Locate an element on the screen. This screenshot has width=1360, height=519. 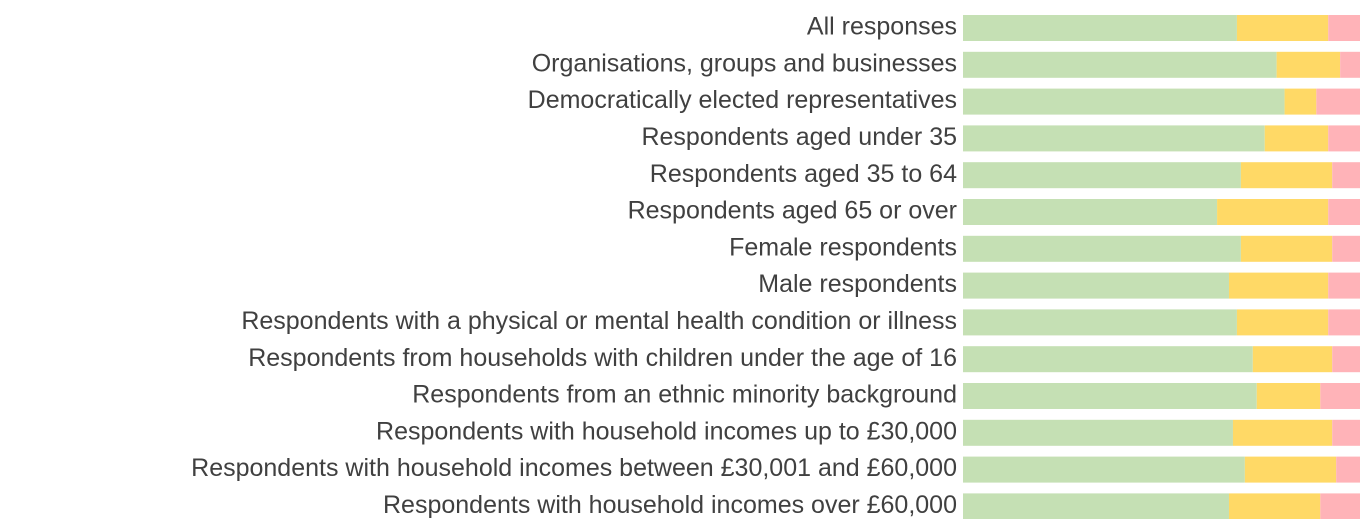
category-label: Democratically elected representatives is located at coordinates (742, 100).